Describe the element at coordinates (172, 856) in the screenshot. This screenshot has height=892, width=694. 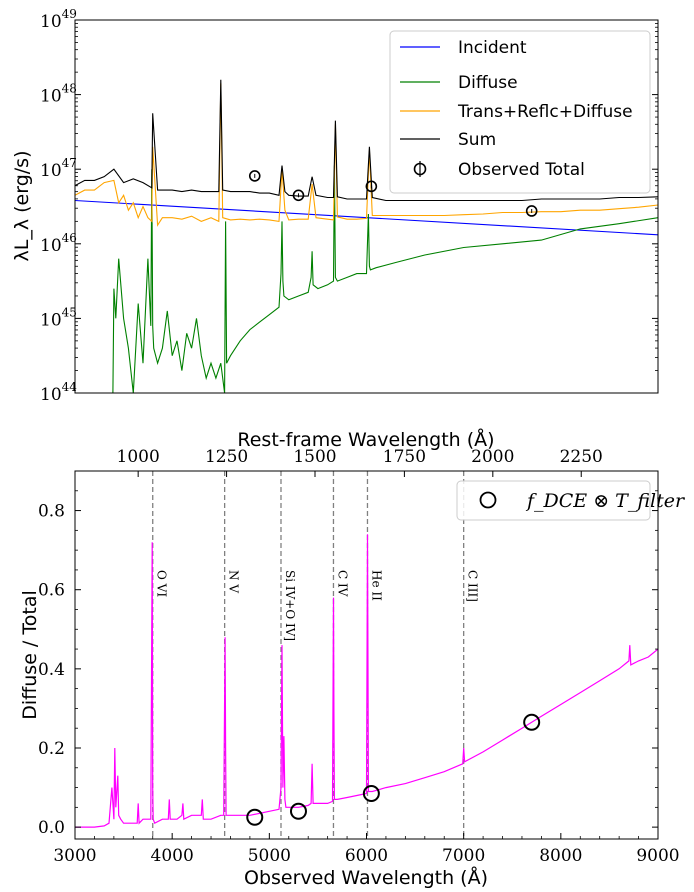
I see `x-tick-label: 4000` at that location.